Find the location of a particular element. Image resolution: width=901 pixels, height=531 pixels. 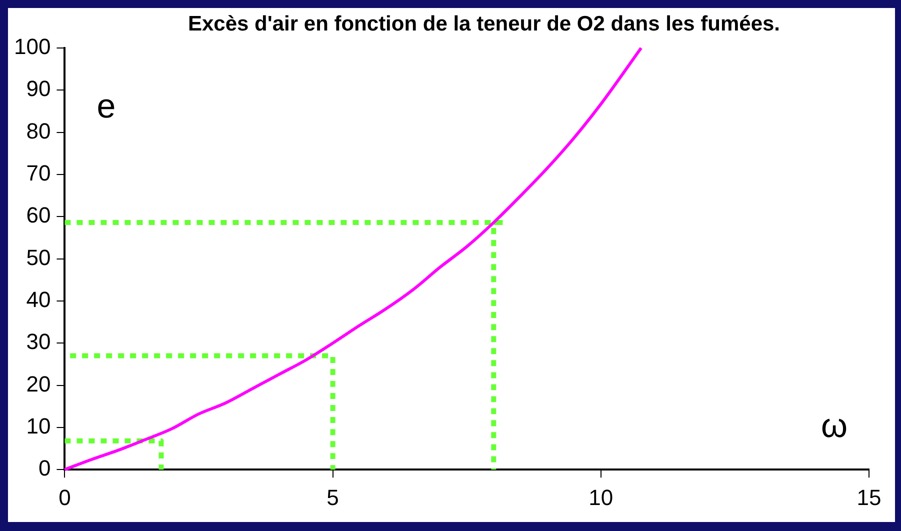

y-tick-label: 50 is located at coordinates (38, 257).